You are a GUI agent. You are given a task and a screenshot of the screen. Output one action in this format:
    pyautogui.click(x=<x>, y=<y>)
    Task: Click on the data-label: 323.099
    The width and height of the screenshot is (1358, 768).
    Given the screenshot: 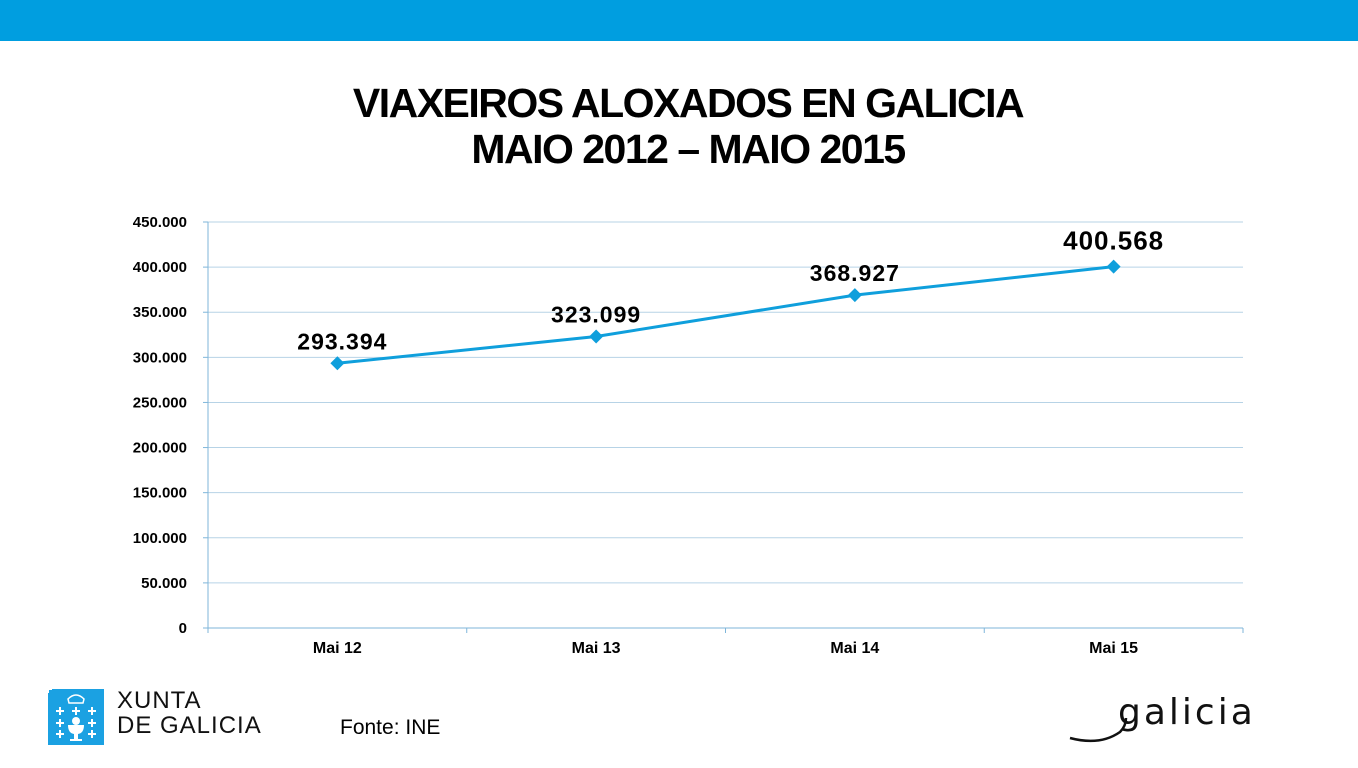 What is the action you would take?
    pyautogui.click(x=596, y=314)
    